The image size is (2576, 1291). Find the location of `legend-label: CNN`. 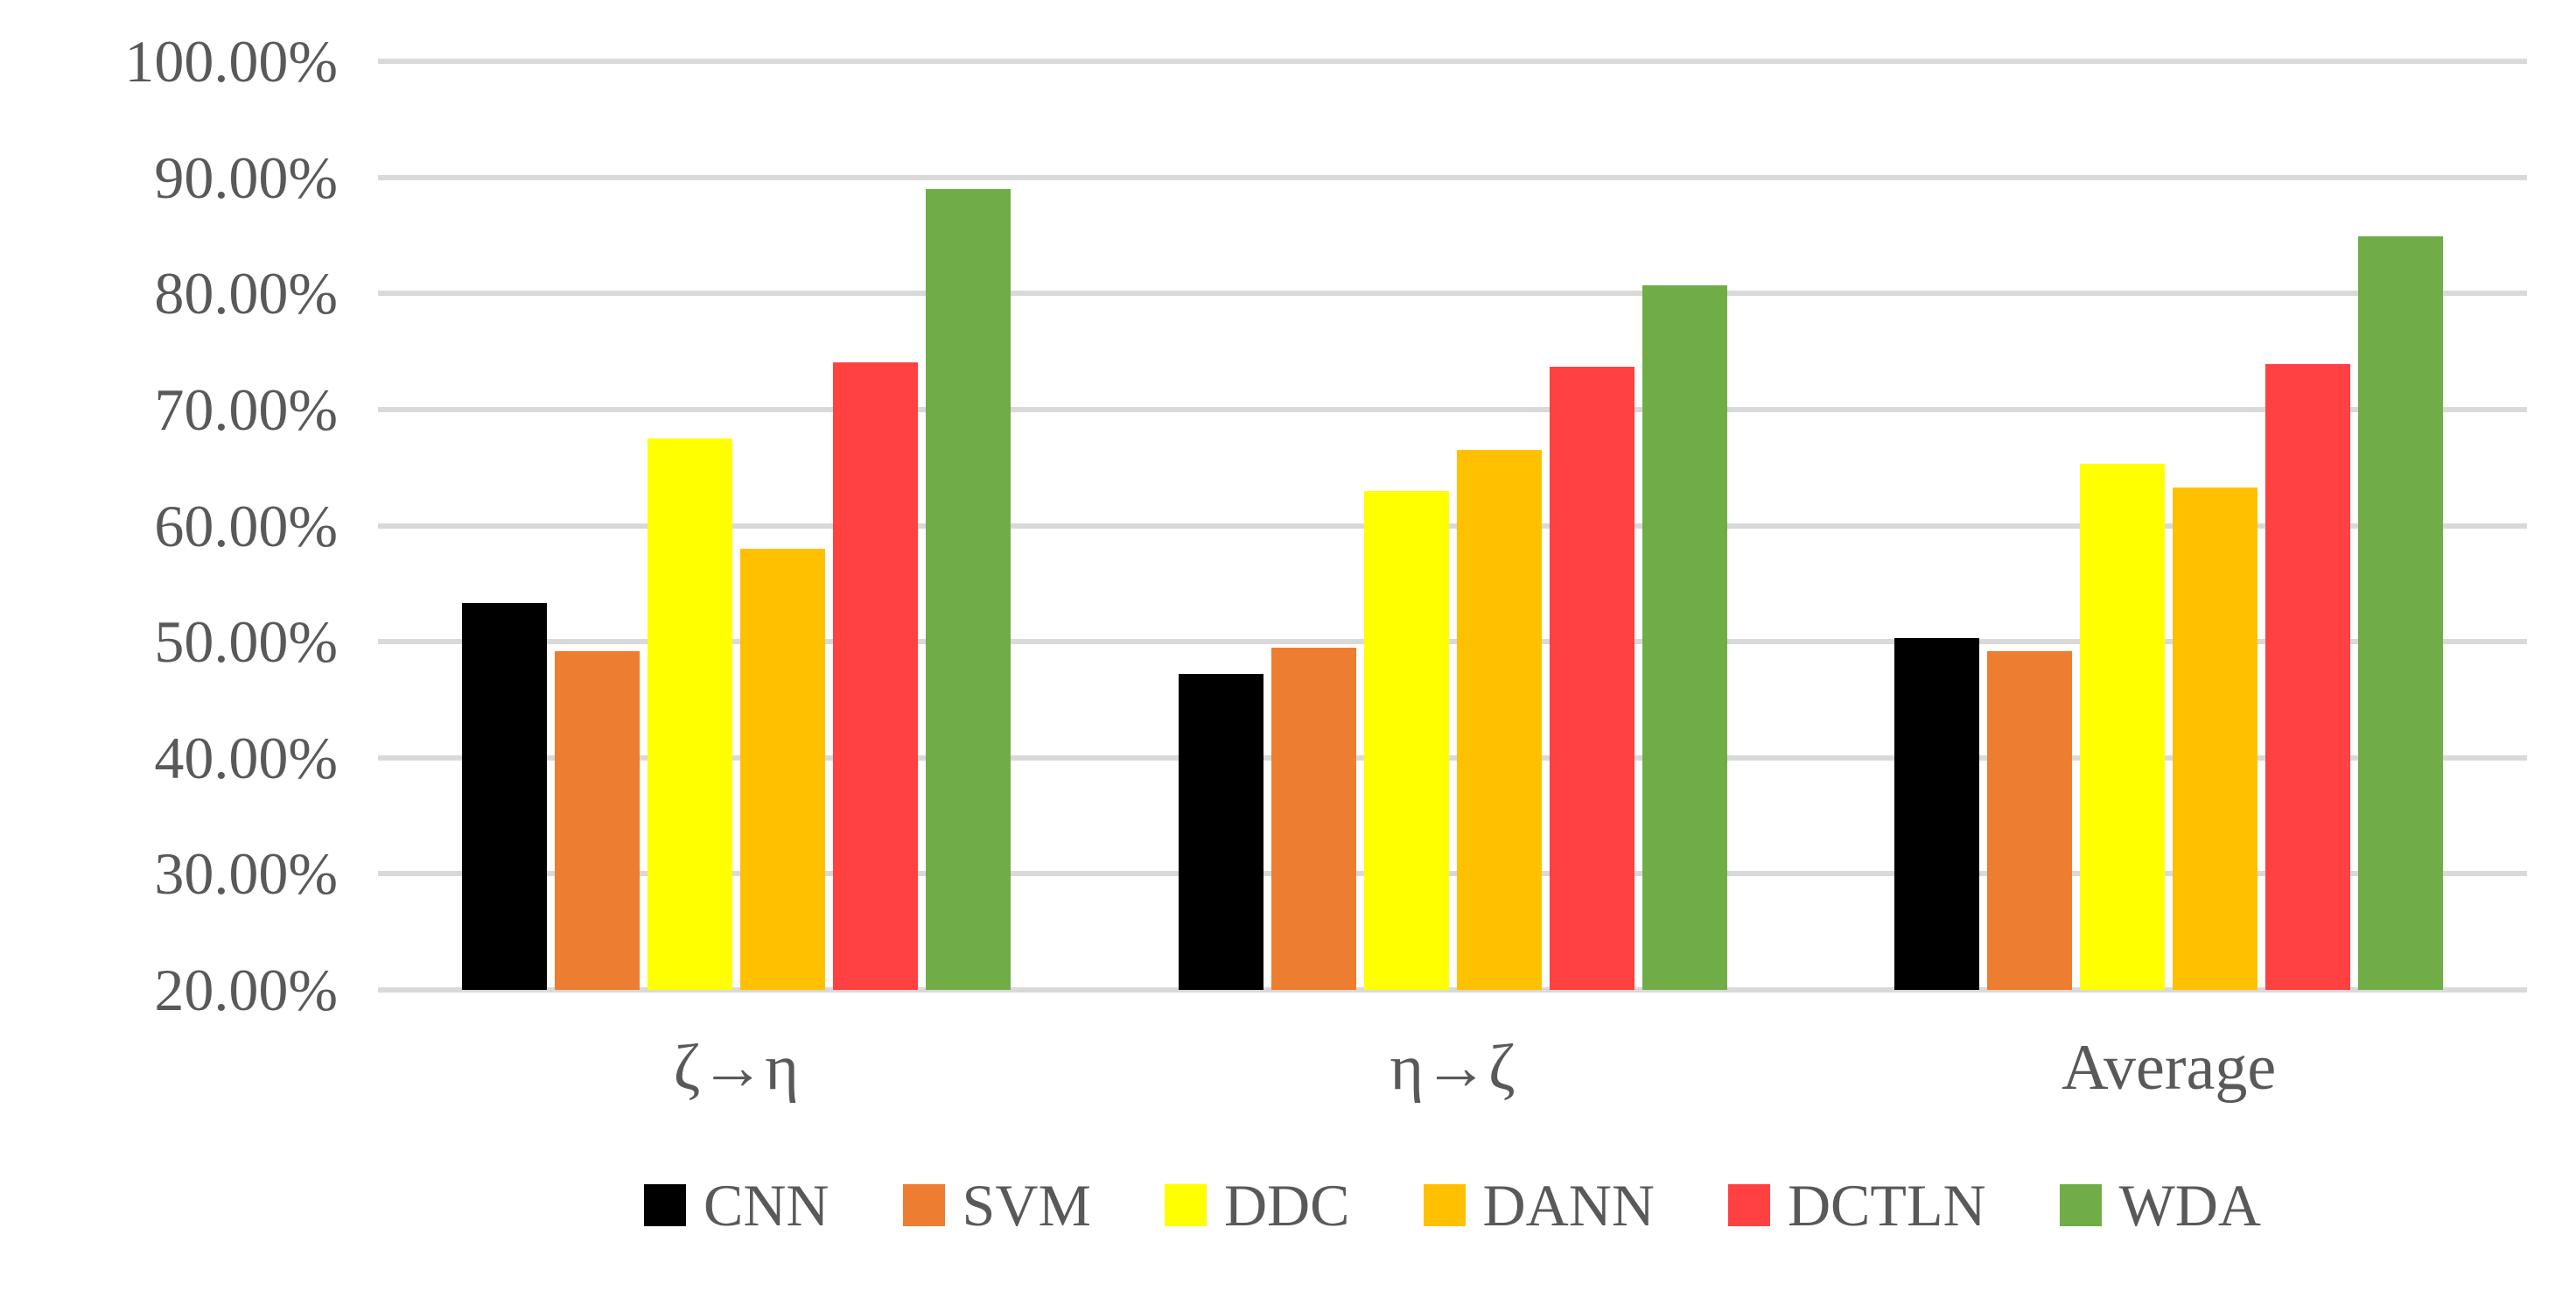

legend-label: CNN is located at coordinates (766, 1204).